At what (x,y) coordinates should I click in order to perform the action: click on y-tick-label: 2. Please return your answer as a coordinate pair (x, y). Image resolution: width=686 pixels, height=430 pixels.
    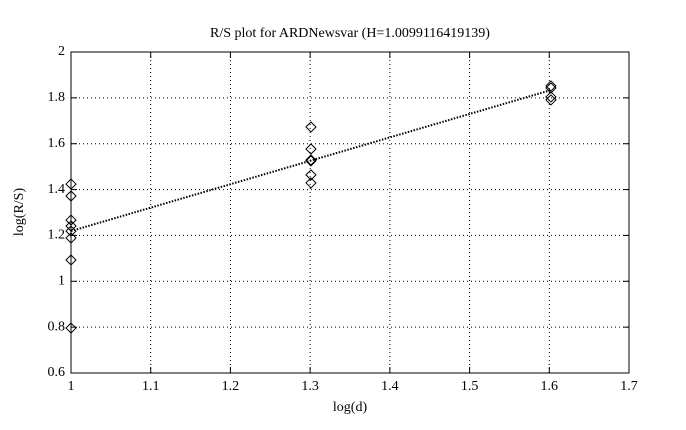
    Looking at the image, I should click on (61, 51).